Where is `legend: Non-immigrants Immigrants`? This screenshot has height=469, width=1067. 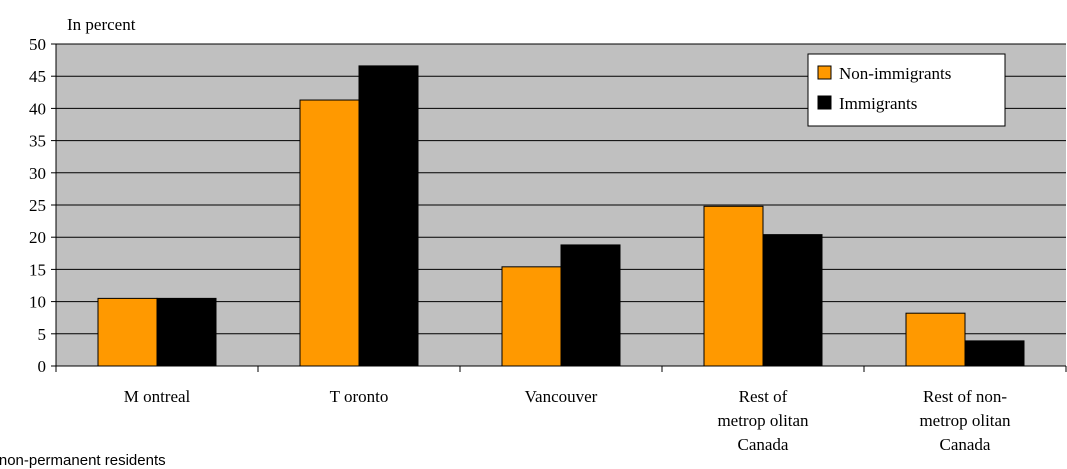 legend: Non-immigrants Immigrants is located at coordinates (906, 90).